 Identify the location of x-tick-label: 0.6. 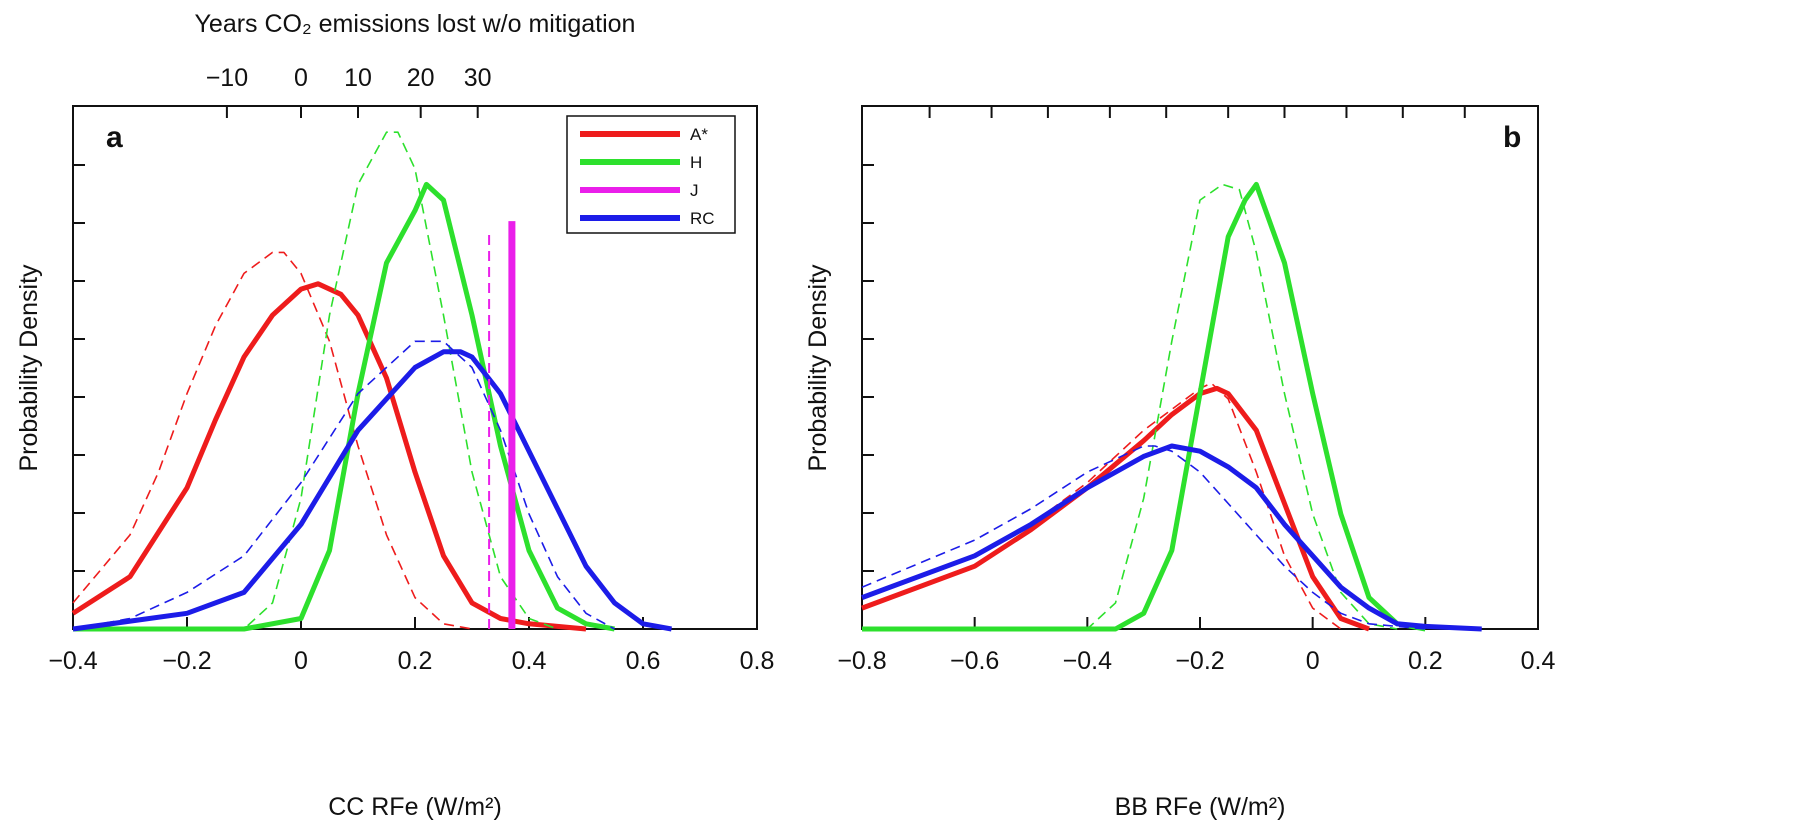
(643, 661).